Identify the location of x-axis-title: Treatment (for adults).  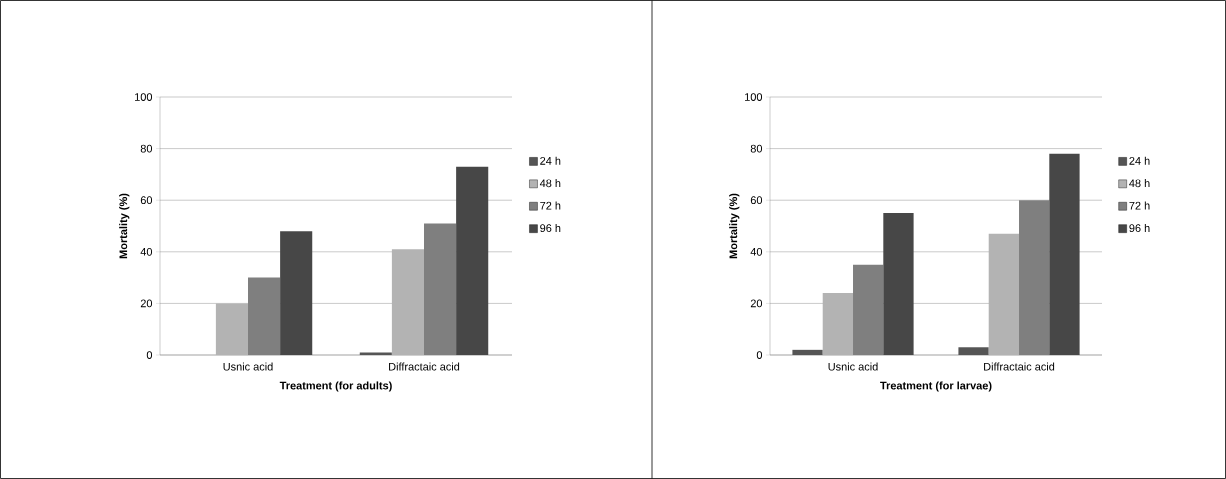
(335, 386).